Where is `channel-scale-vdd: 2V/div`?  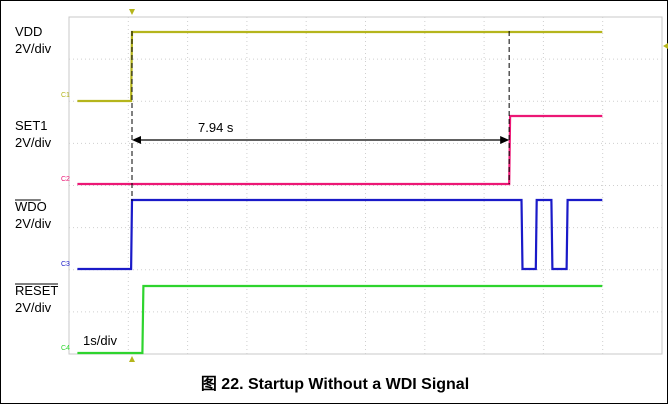 channel-scale-vdd: 2V/div is located at coordinates (33, 48).